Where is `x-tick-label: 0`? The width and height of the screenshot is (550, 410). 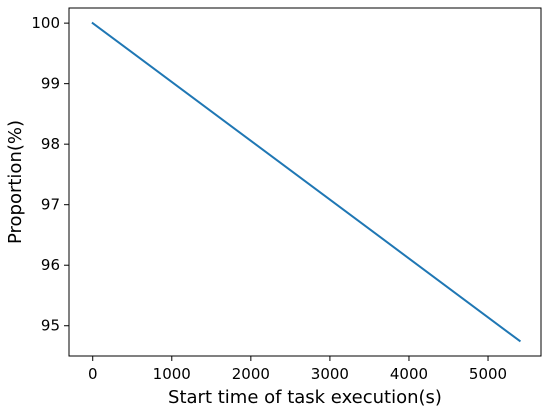 x-tick-label: 0 is located at coordinates (93, 374).